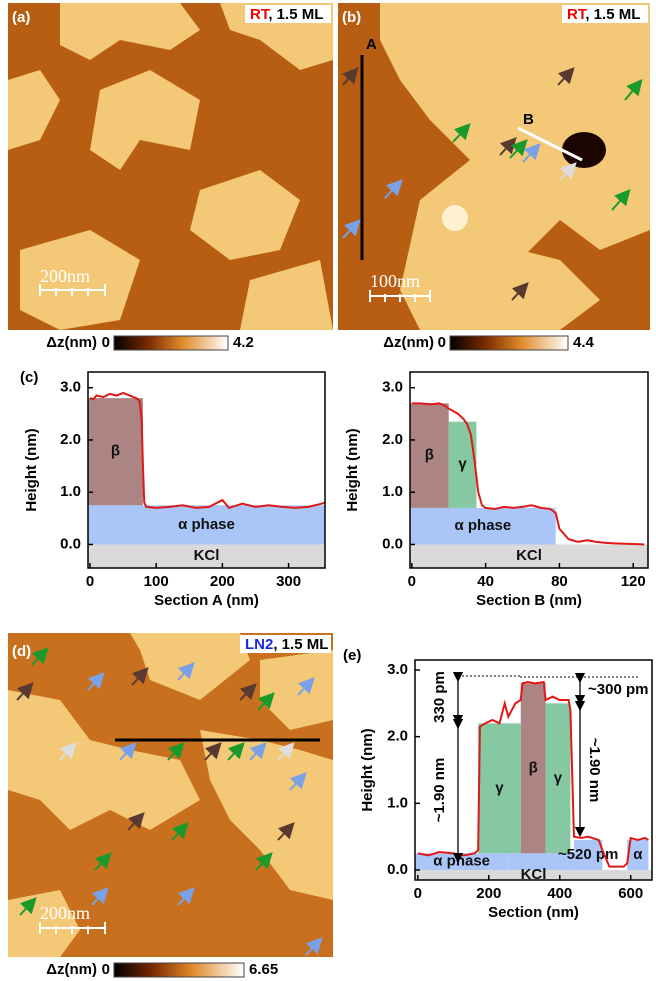 This screenshot has width=656, height=981. What do you see at coordinates (206, 600) in the screenshot?
I see `x-axis-label: Section A (nm)` at bounding box center [206, 600].